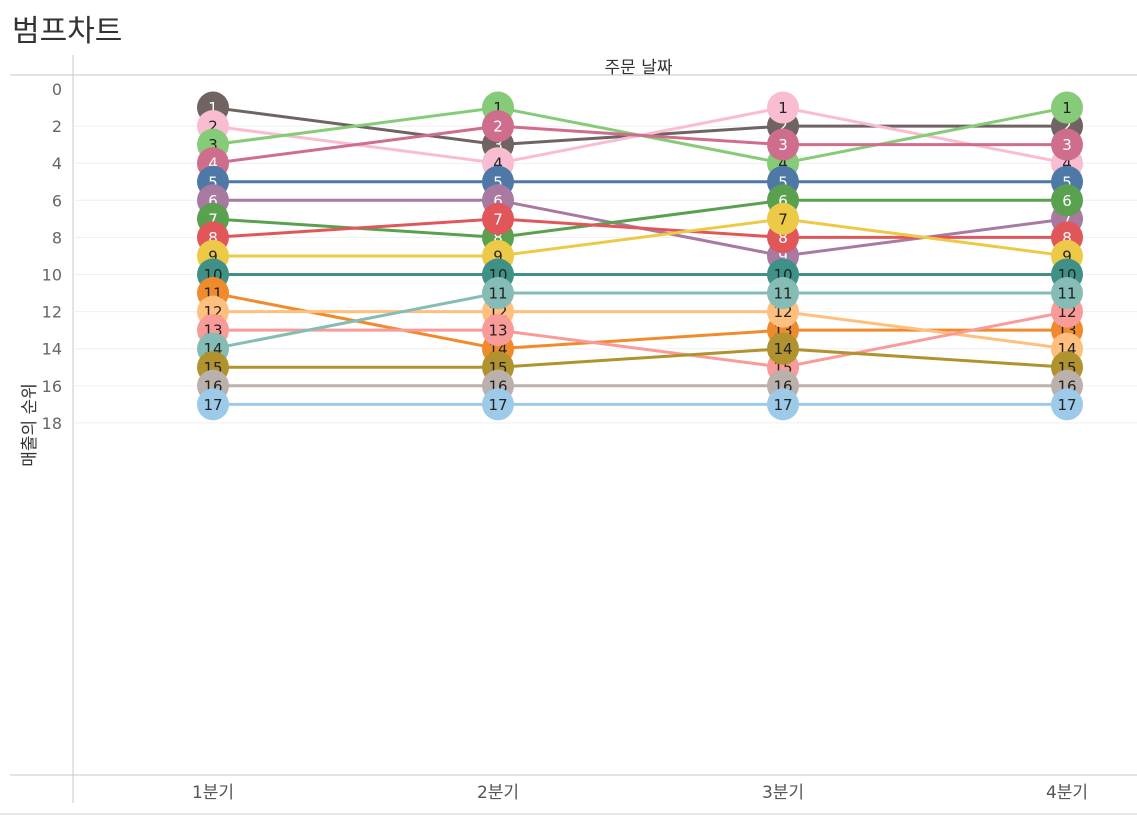 The image size is (1137, 817). I want to click on y-tick-label: 8, so click(57, 237).